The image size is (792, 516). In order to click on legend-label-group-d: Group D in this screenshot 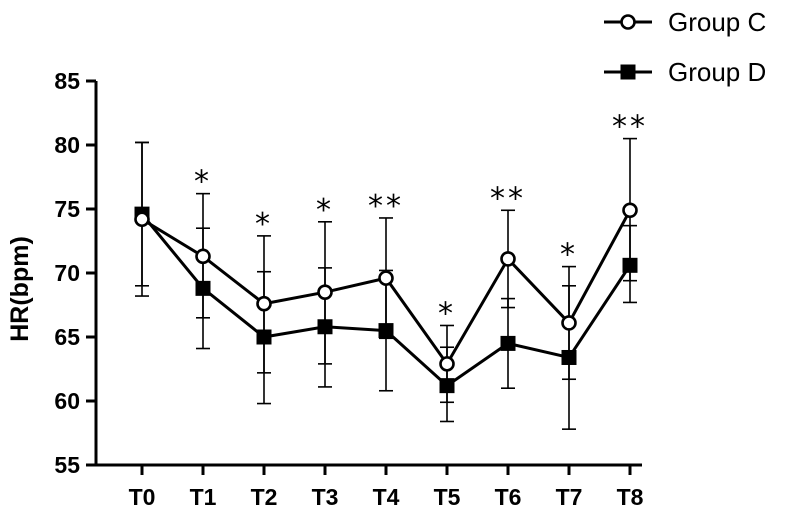, I will do `click(717, 72)`.